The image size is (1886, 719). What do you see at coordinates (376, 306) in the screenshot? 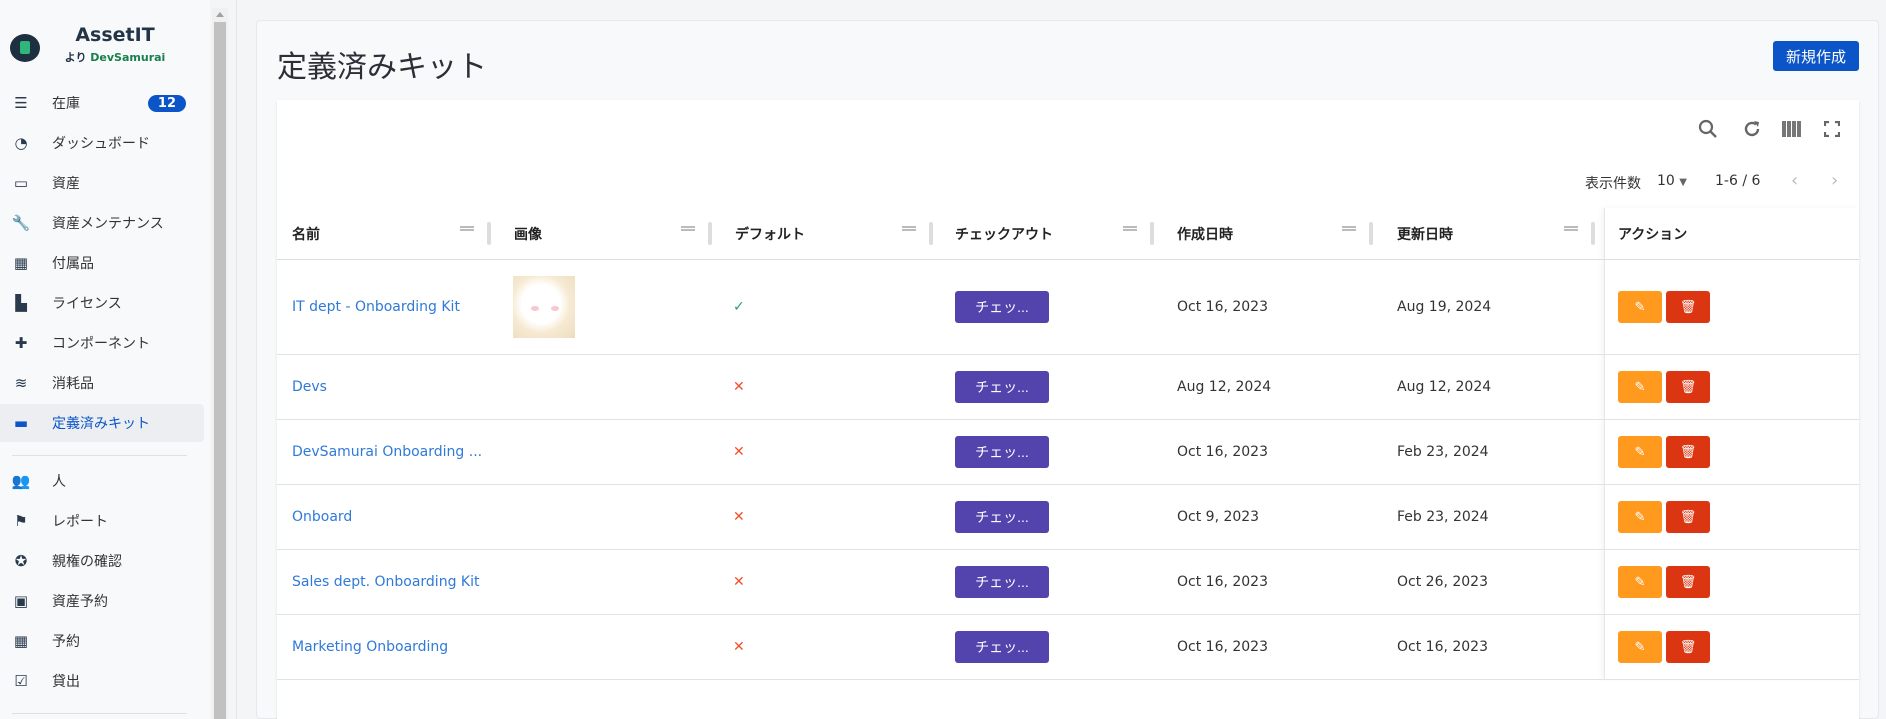
I see `kit-name-link: IT dept - Onboarding Kit` at bounding box center [376, 306].